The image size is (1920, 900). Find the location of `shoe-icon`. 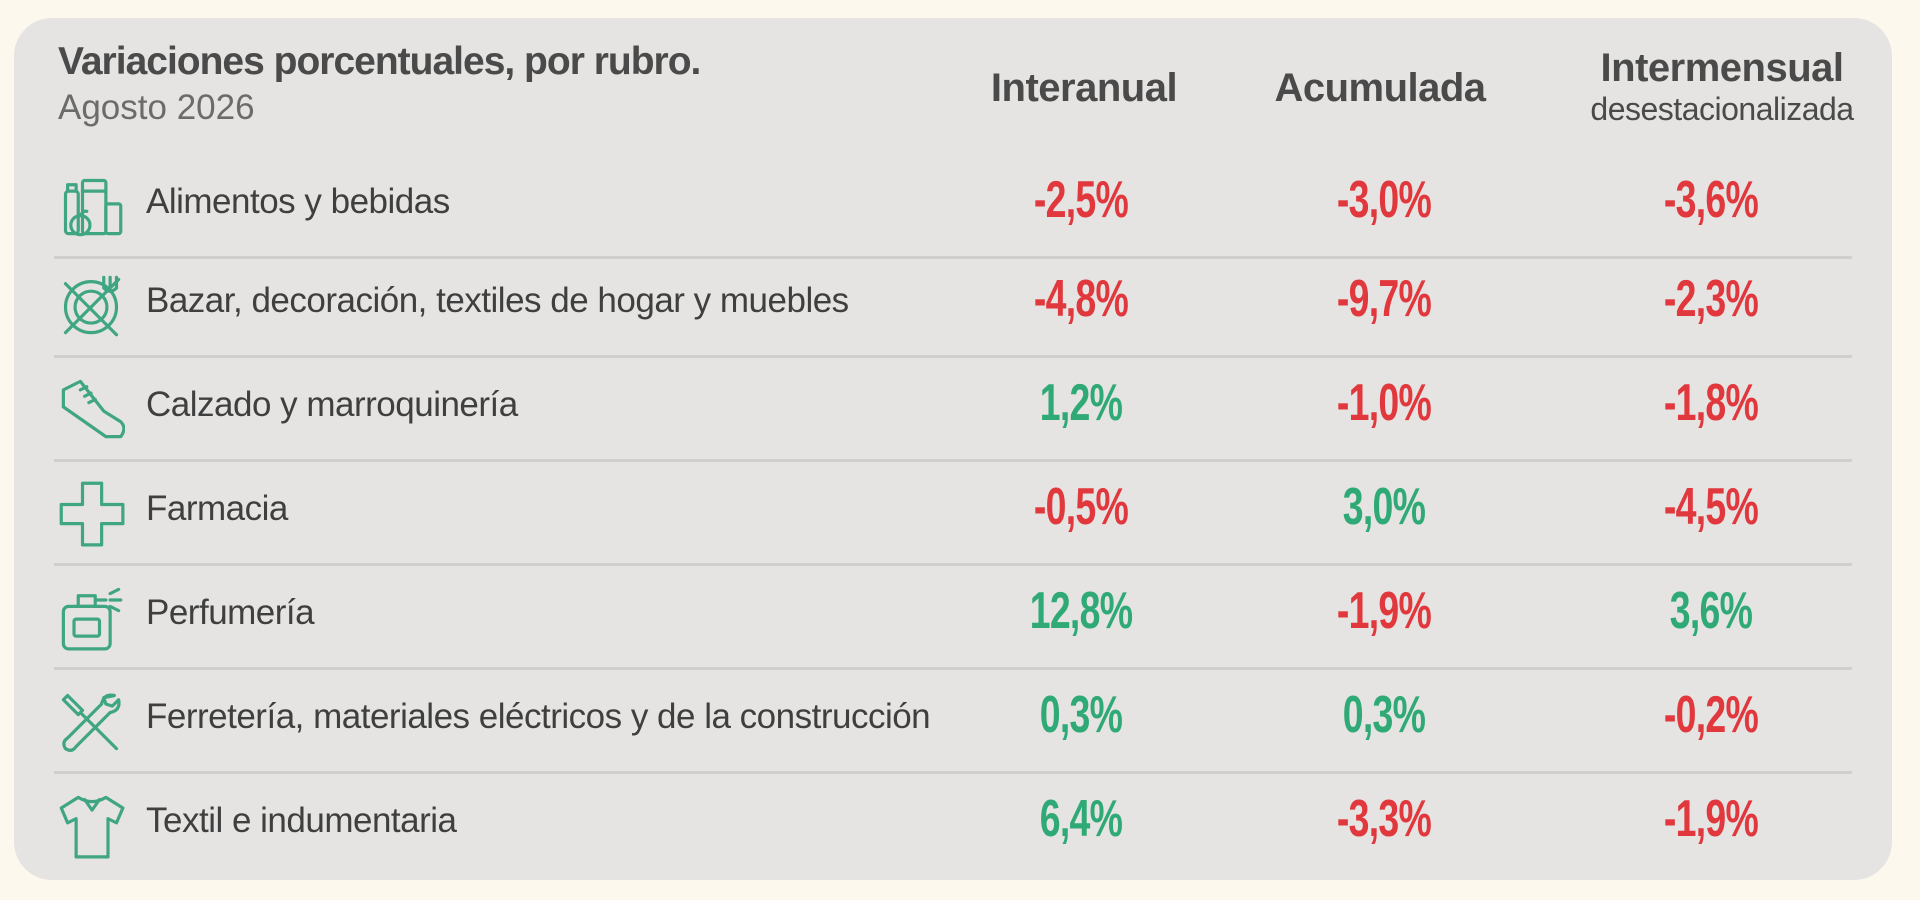

shoe-icon is located at coordinates (91, 409).